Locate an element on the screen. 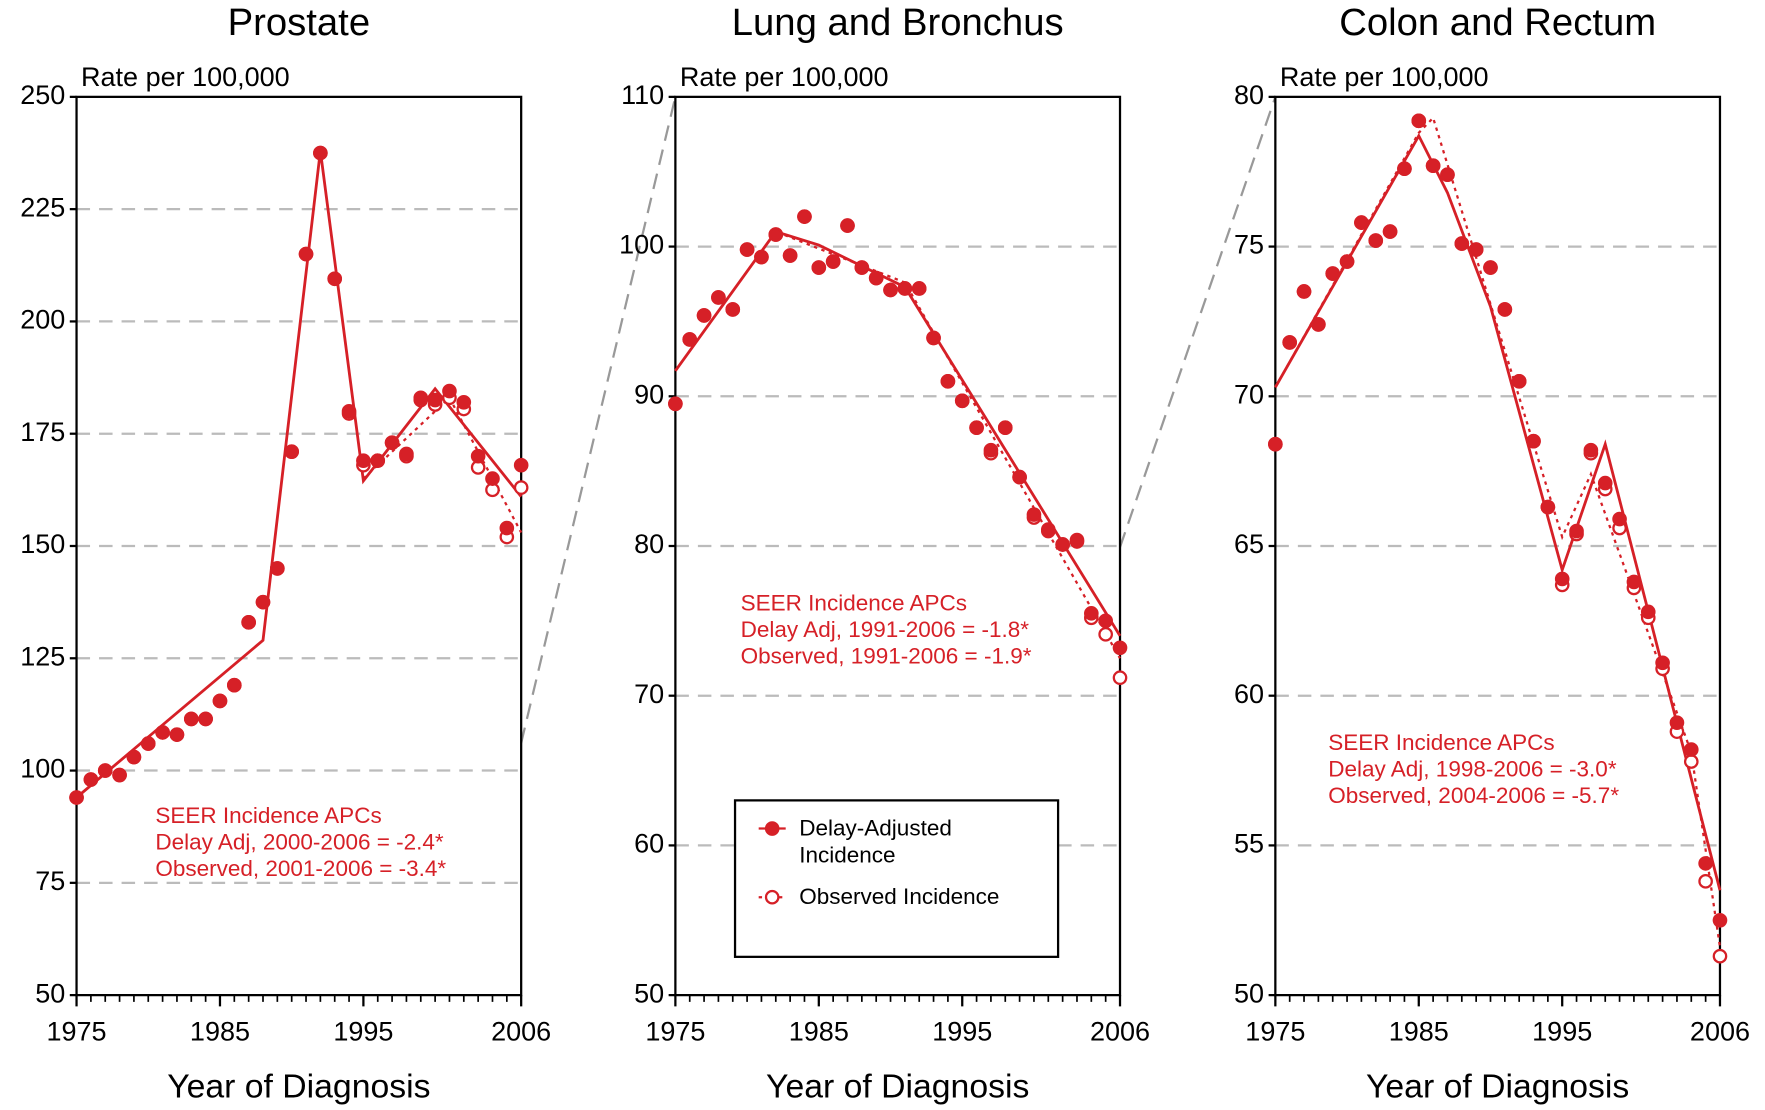 Image resolution: width=1765 pixels, height=1110 pixels. legend-marker is located at coordinates (772, 828).